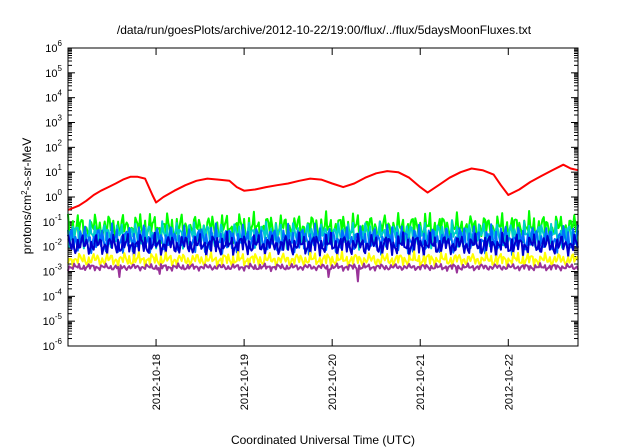 The height and width of the screenshot is (448, 640). I want to click on y-tick-label: 10⁵, so click(53, 72).